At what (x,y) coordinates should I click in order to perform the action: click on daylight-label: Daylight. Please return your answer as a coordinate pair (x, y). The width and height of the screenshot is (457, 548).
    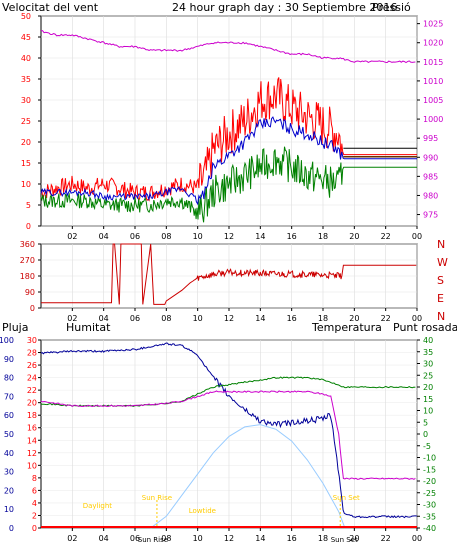
    Looking at the image, I should click on (98, 506).